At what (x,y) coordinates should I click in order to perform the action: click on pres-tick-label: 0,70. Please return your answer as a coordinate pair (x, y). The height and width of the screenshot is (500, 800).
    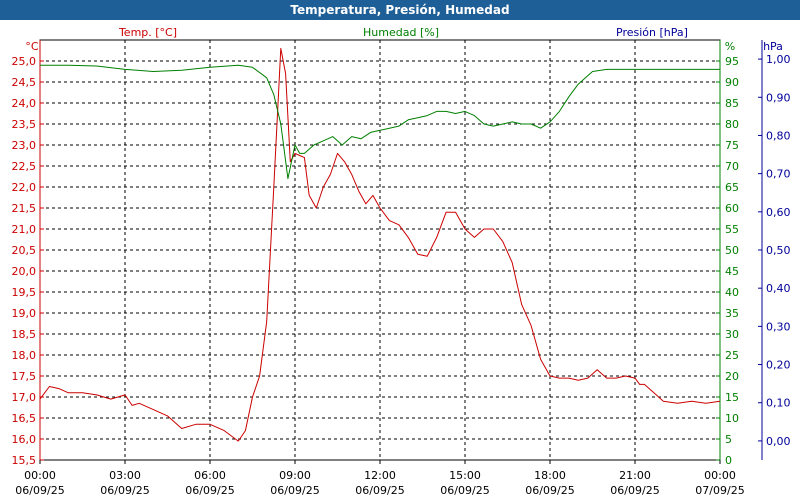
    Looking at the image, I should click on (778, 174).